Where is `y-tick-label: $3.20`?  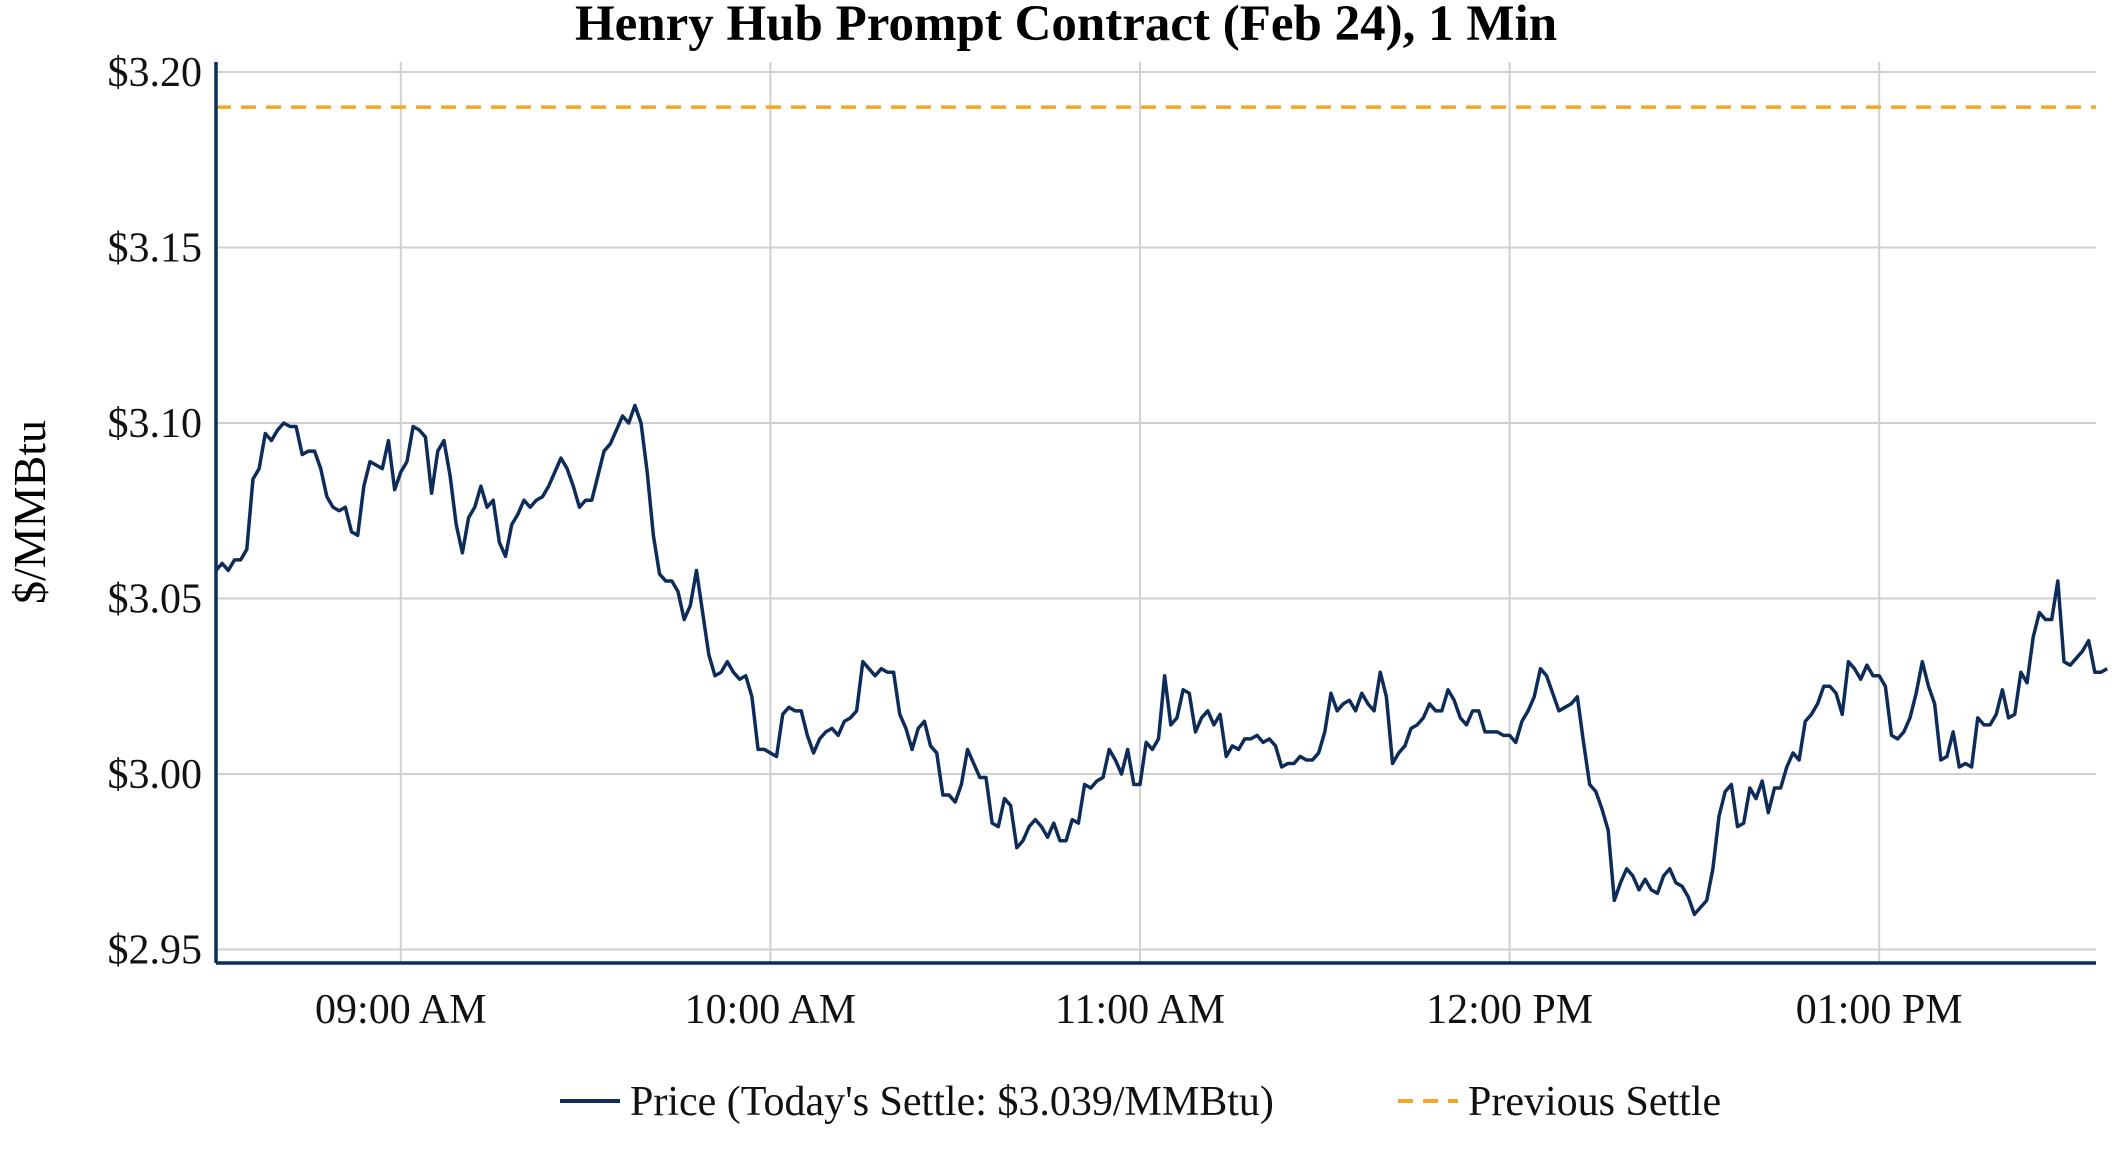 y-tick-label: $3.20 is located at coordinates (155, 73).